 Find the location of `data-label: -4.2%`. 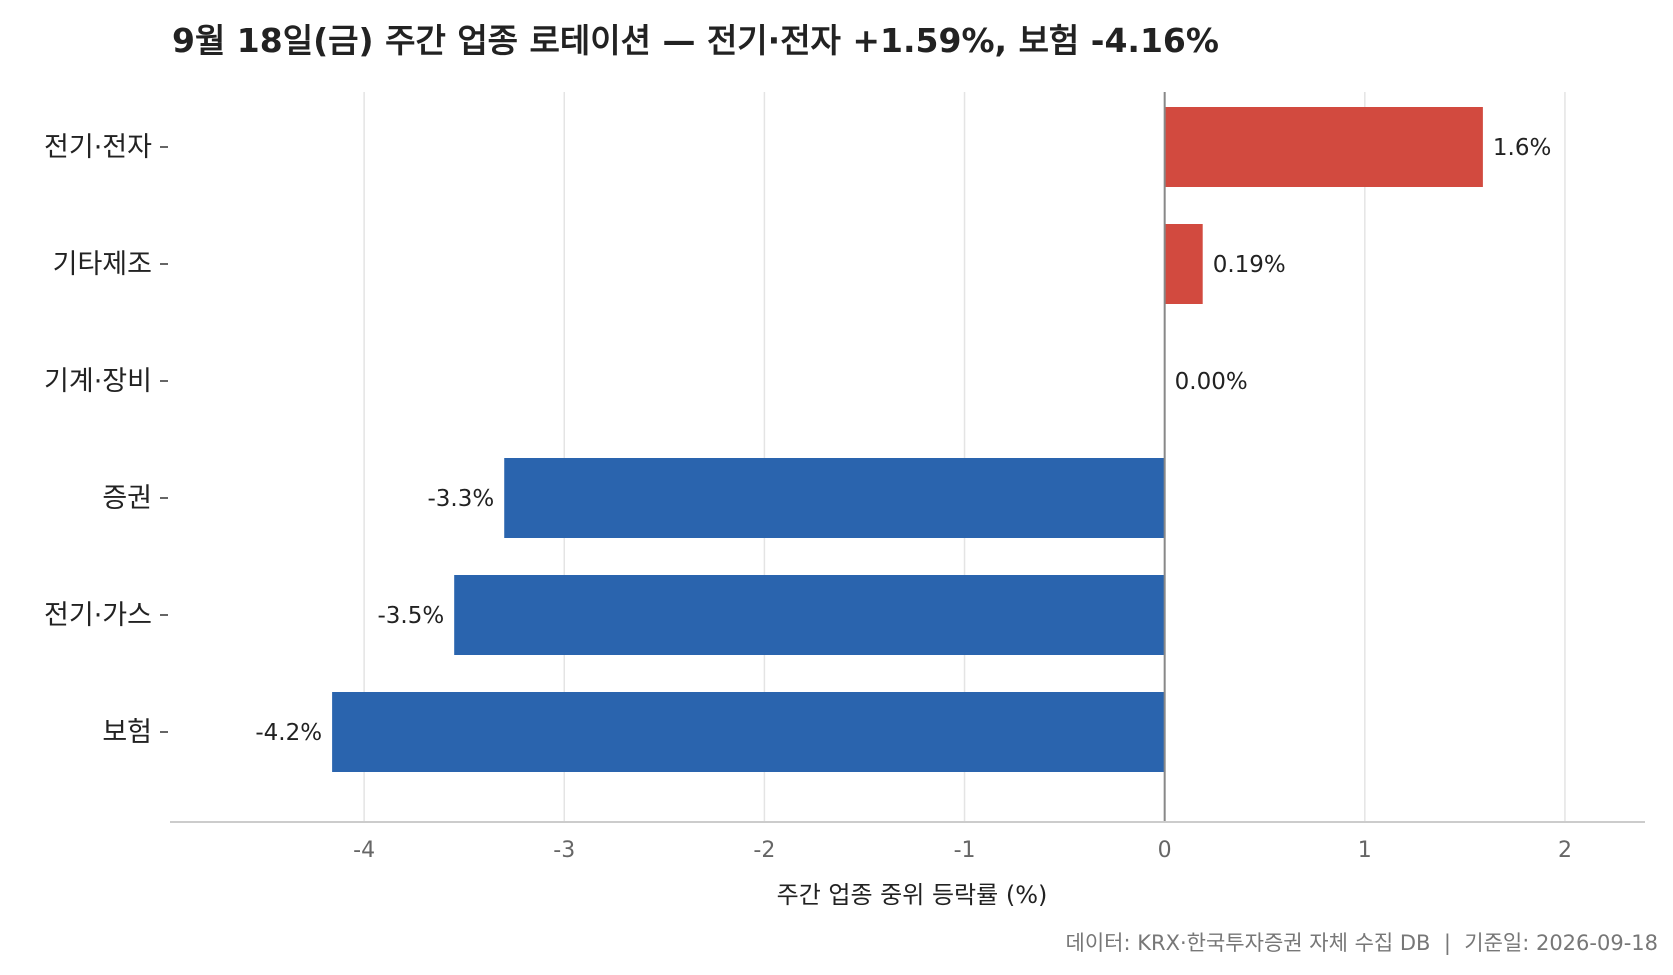

data-label: -4.2% is located at coordinates (288, 733).